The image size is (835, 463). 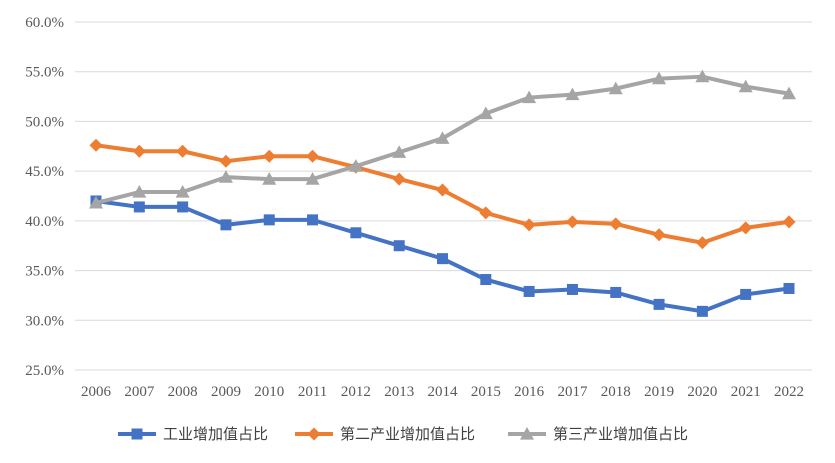 I want to click on x-tick-label: 2013, so click(x=399, y=392).